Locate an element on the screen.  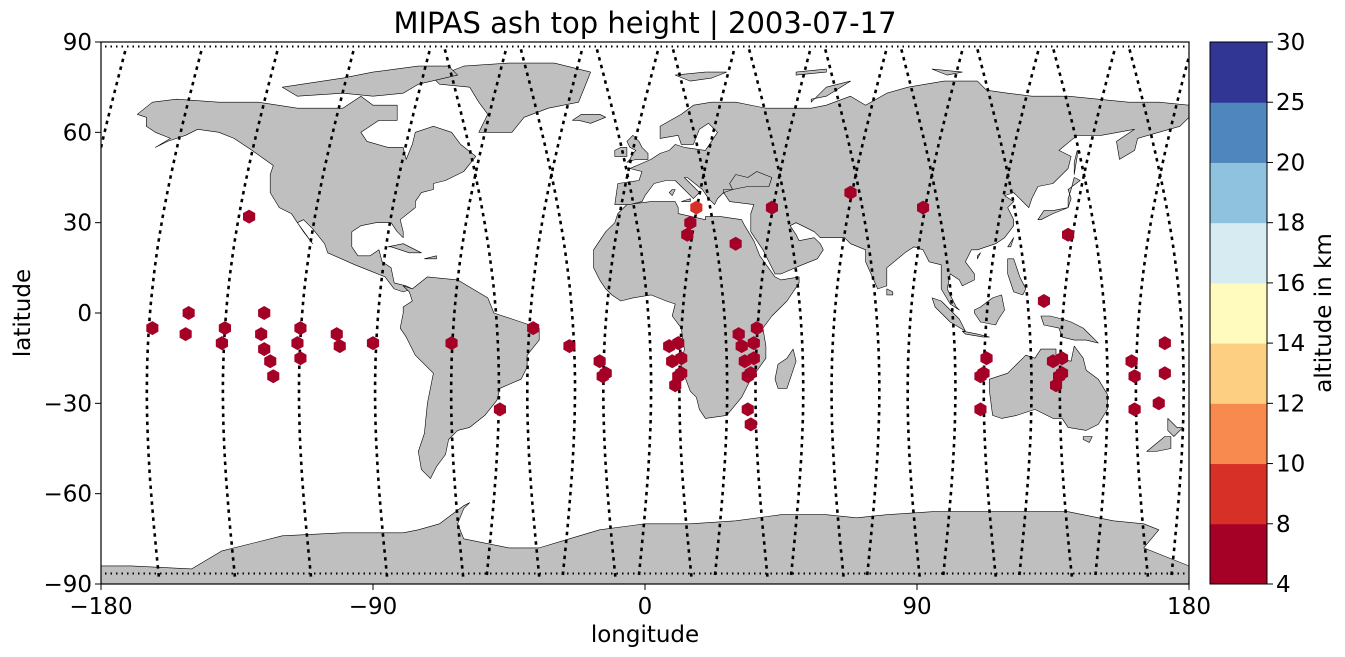
x-tick-label: 90 is located at coordinates (916, 607).